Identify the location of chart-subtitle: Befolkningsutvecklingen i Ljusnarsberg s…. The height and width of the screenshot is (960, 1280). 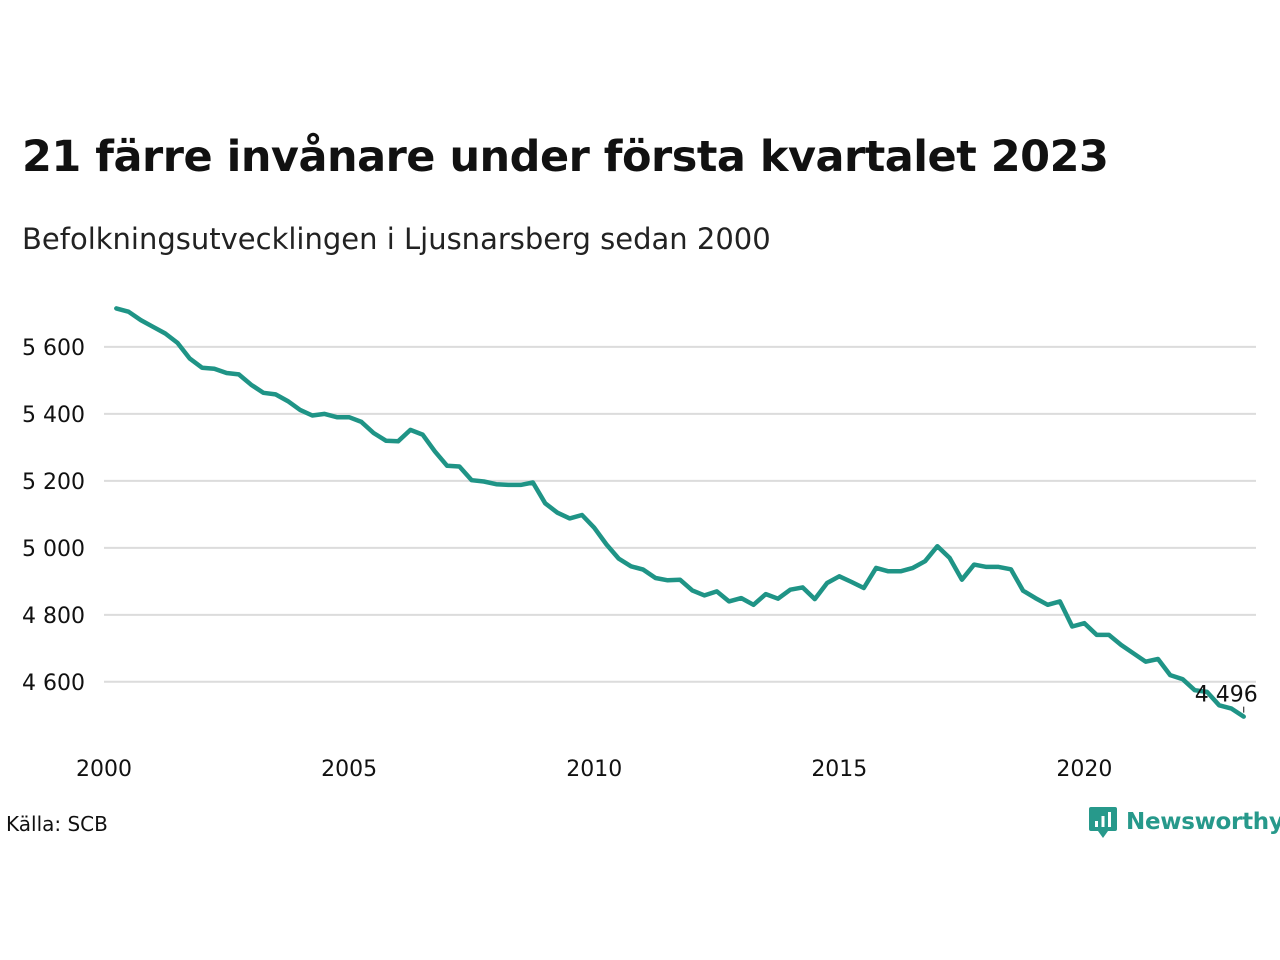
(396, 239).